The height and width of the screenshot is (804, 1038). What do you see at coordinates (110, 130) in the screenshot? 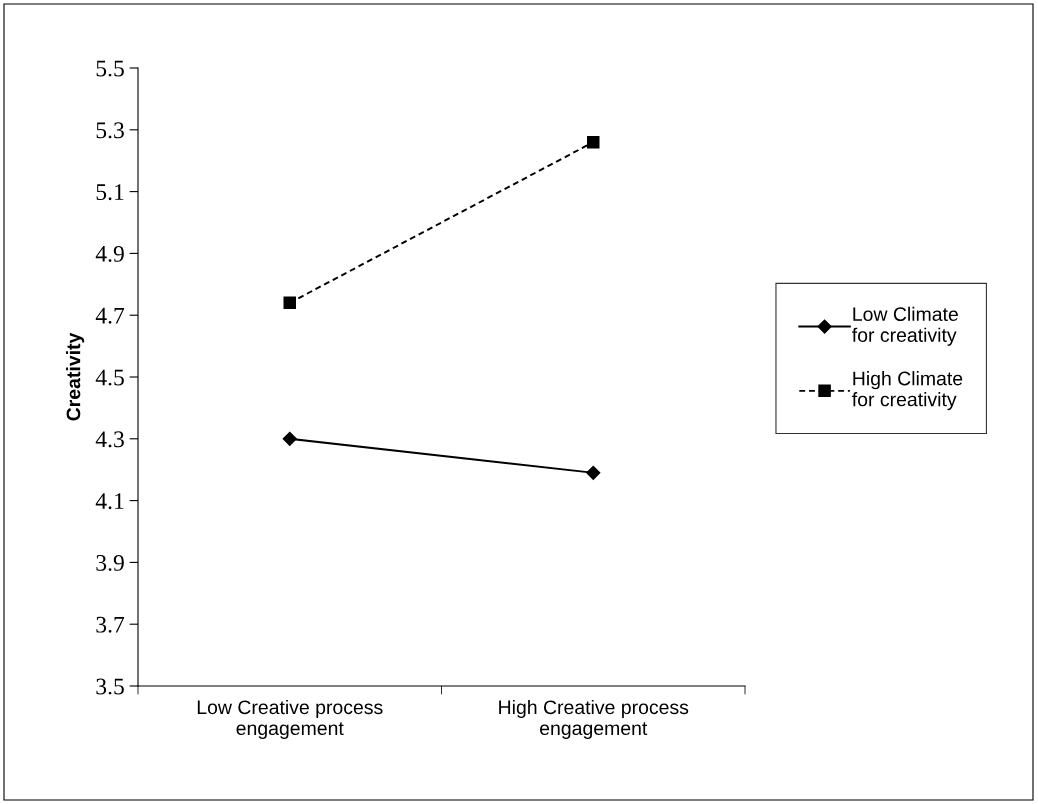
I see `y-tick-label: 5.3` at bounding box center [110, 130].